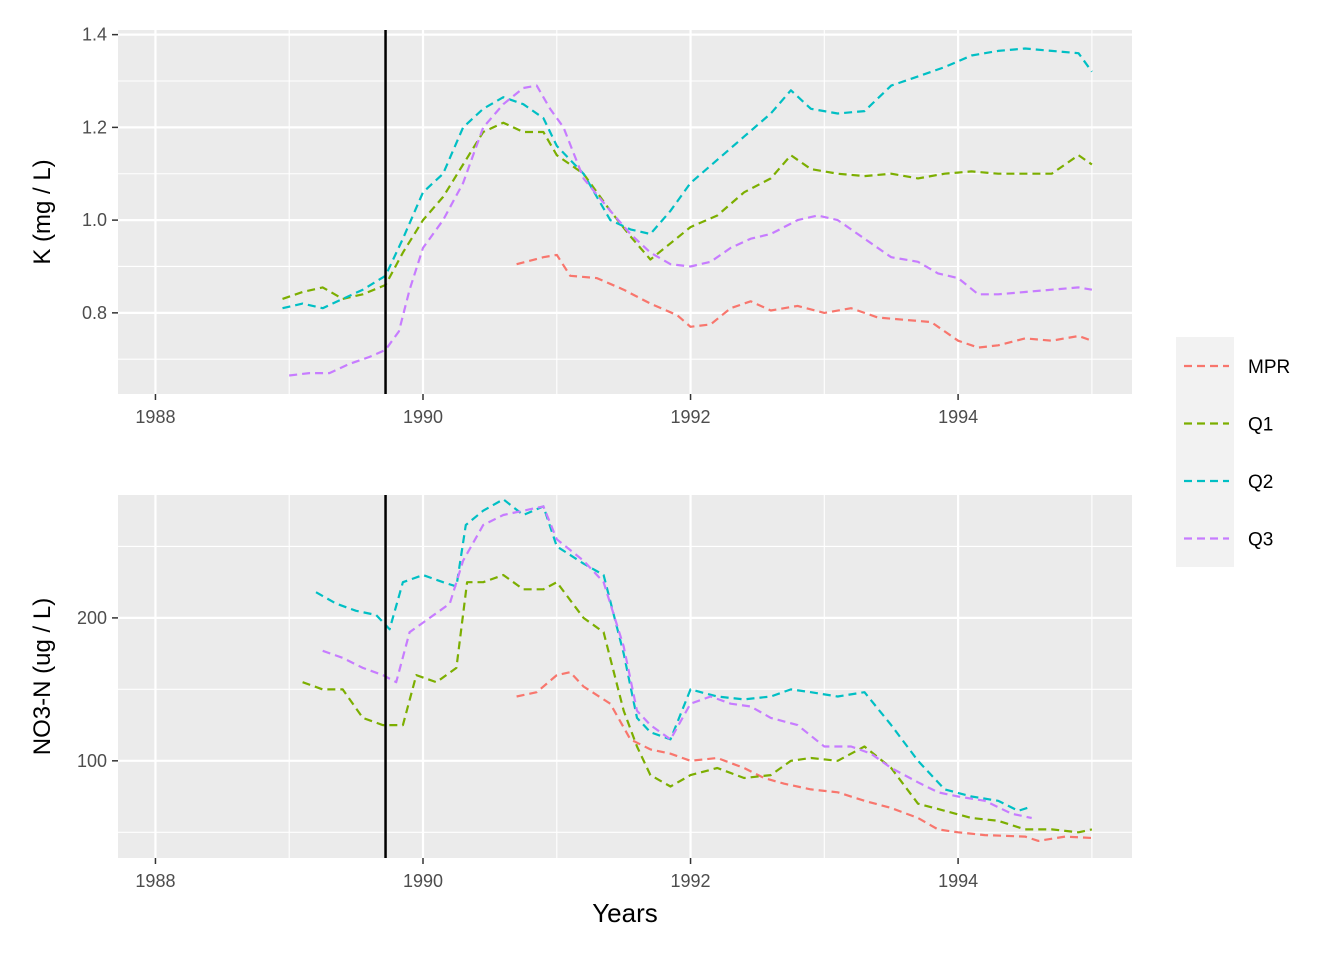  I want to click on series-line-mpr-nitrate, so click(804, 757).